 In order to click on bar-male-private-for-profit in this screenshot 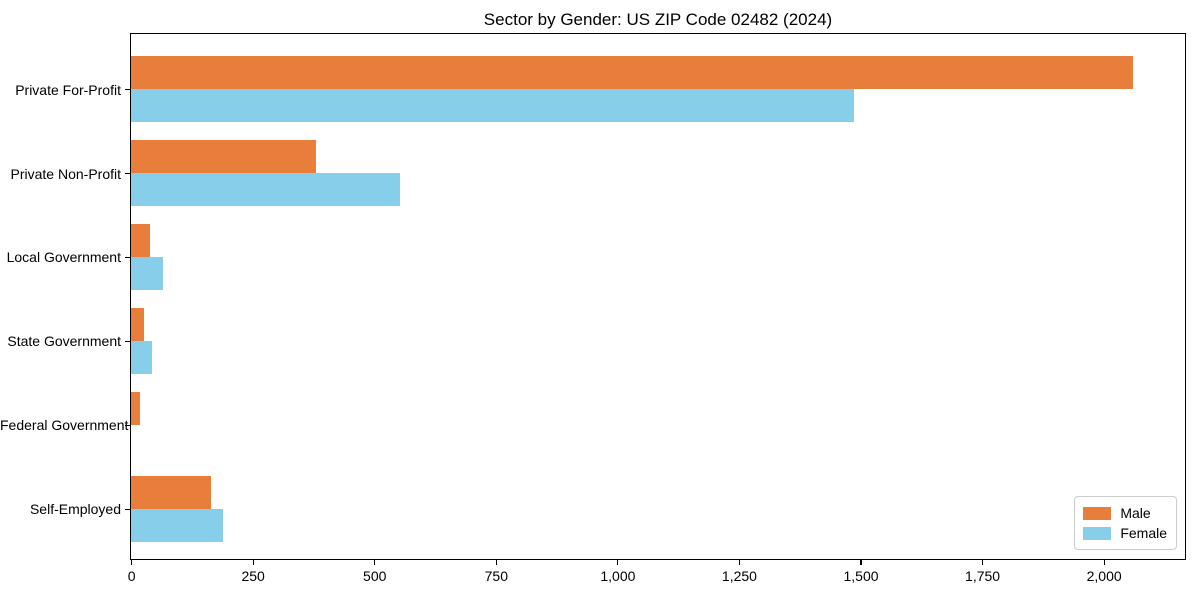, I will do `click(632, 72)`.